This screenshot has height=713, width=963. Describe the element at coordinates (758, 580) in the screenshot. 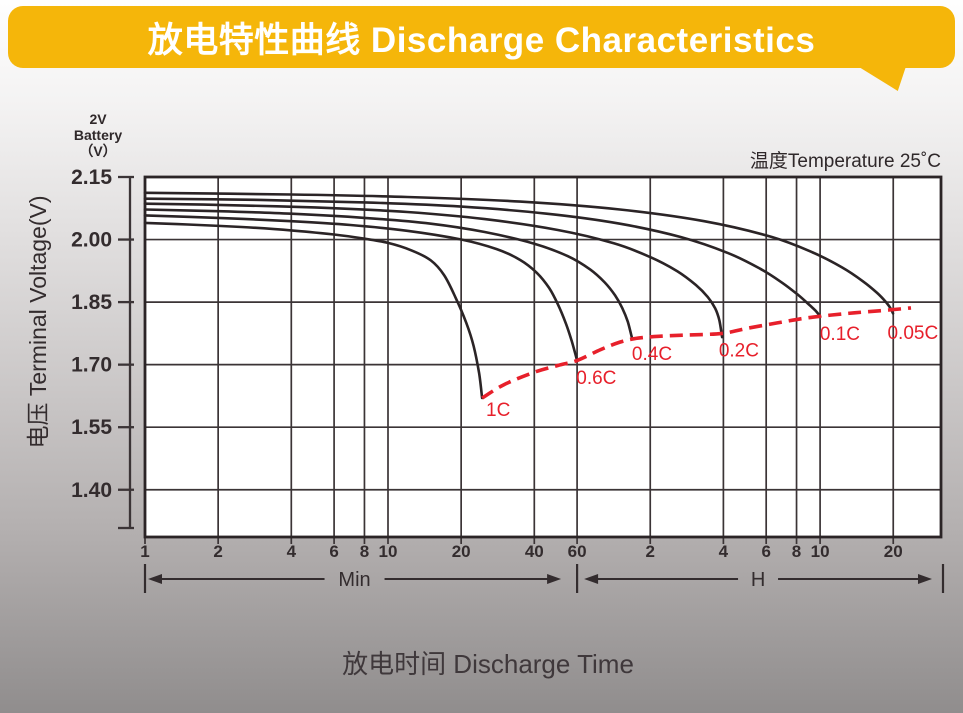

I see `unit-label-H: H` at that location.